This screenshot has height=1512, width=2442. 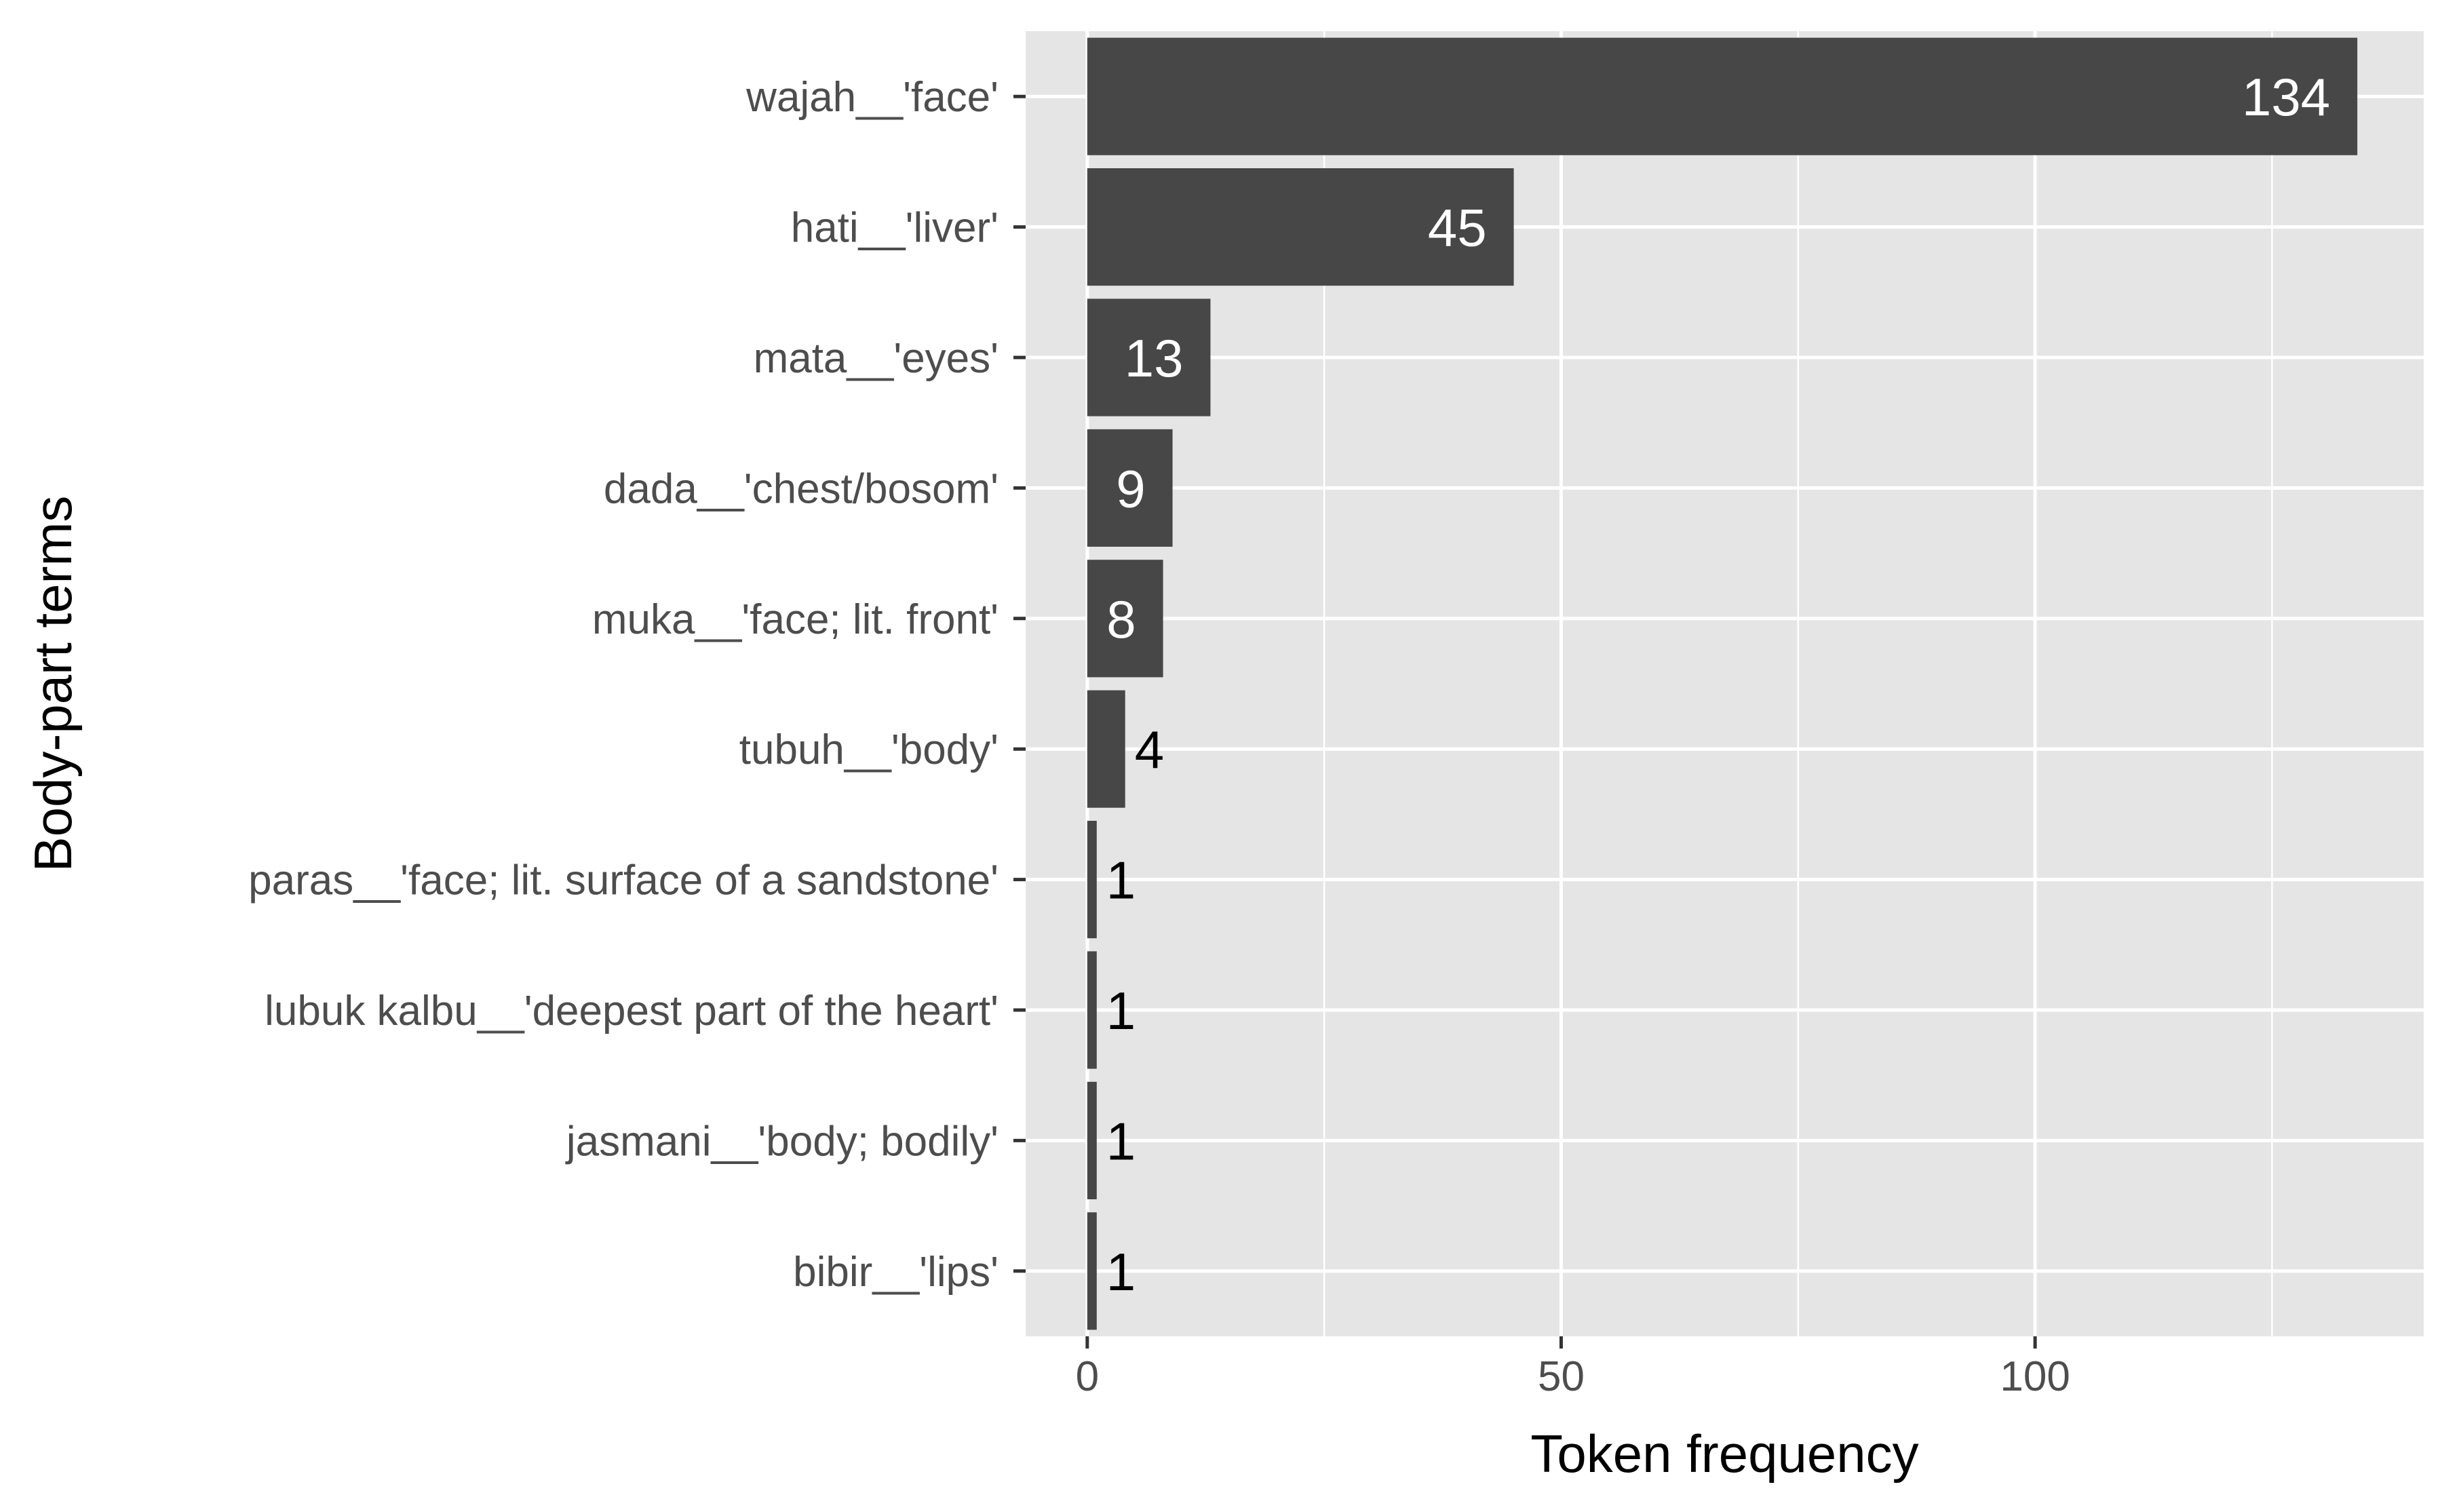 I want to click on x-tick-label: 50, so click(x=1561, y=1377).